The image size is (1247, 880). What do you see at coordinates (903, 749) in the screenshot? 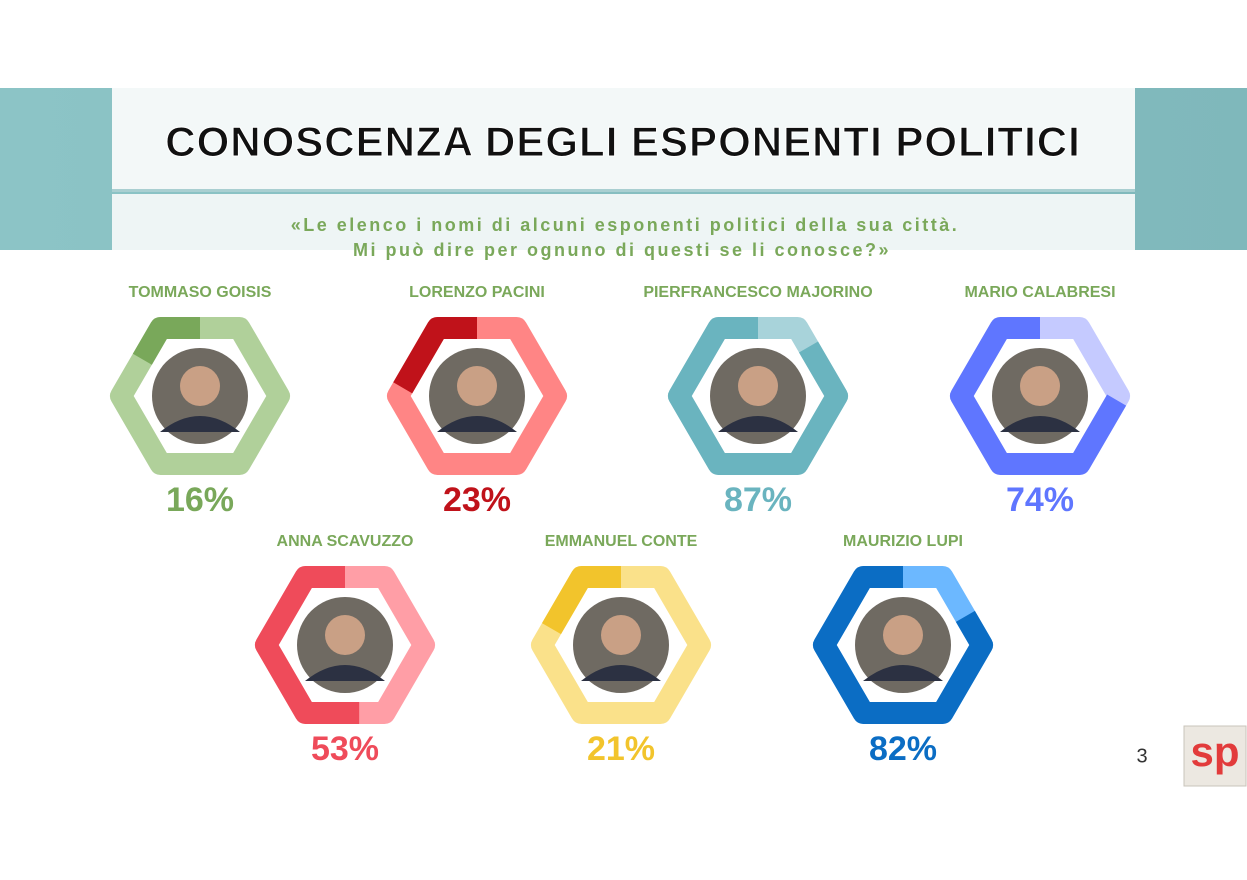
I see `value-label: 82%` at bounding box center [903, 749].